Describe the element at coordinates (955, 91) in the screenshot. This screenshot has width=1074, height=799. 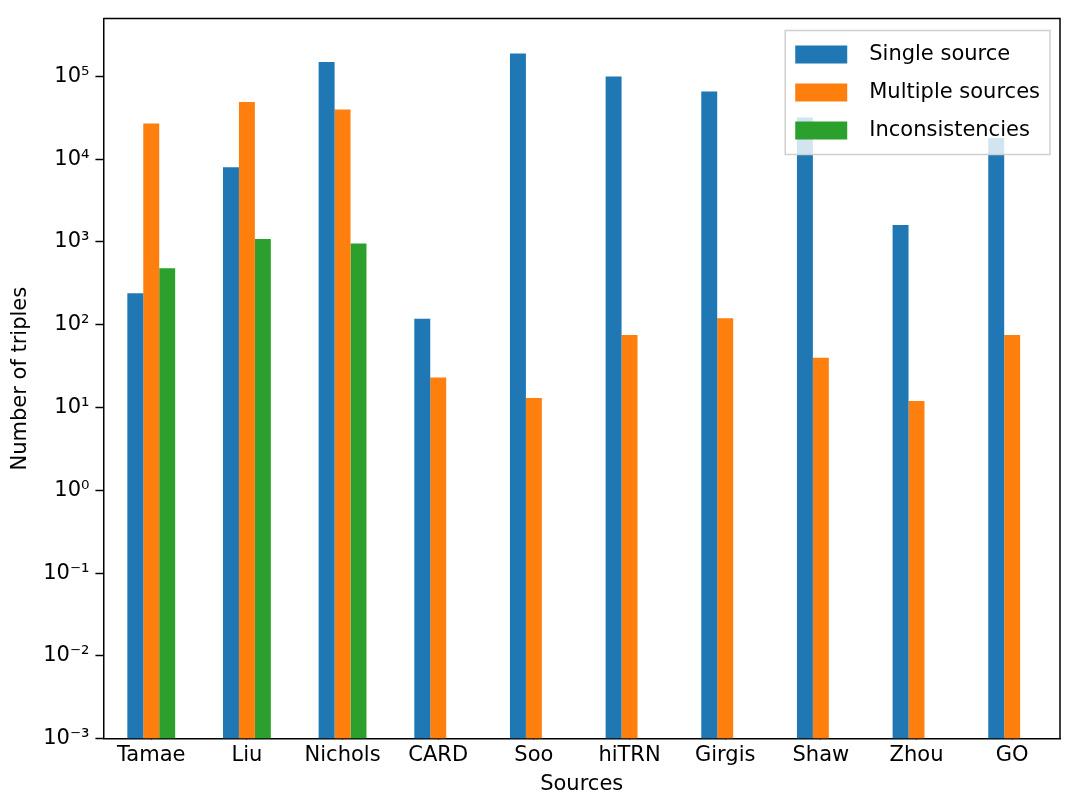
I see `legend-label: Multiple sources` at that location.